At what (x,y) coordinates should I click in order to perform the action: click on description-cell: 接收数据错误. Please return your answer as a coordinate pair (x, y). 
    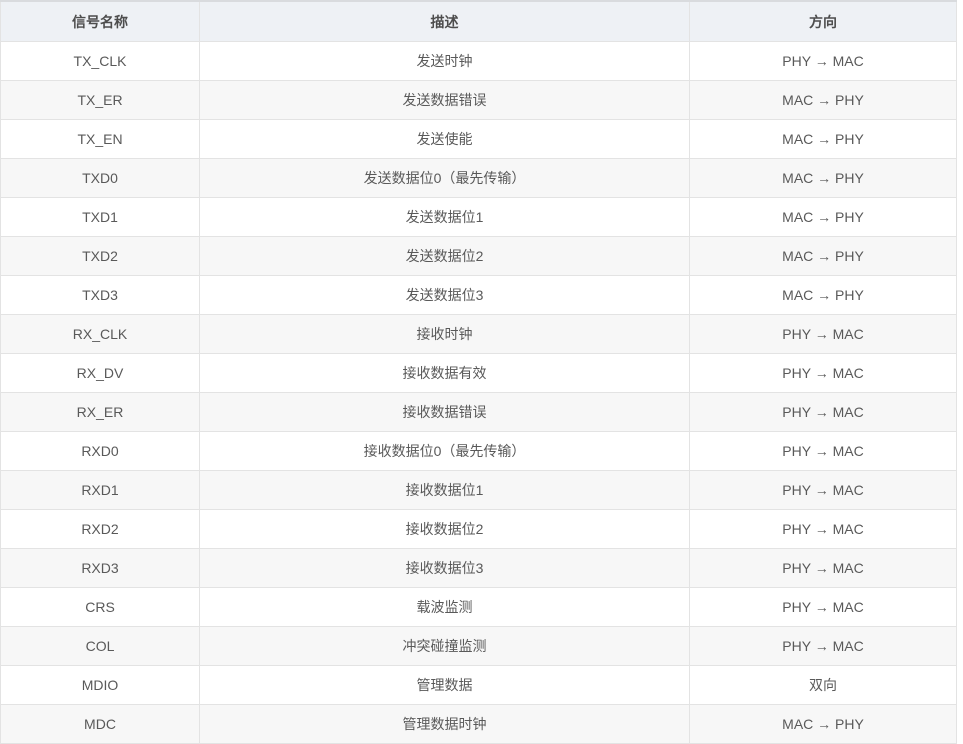
    Looking at the image, I should click on (444, 412).